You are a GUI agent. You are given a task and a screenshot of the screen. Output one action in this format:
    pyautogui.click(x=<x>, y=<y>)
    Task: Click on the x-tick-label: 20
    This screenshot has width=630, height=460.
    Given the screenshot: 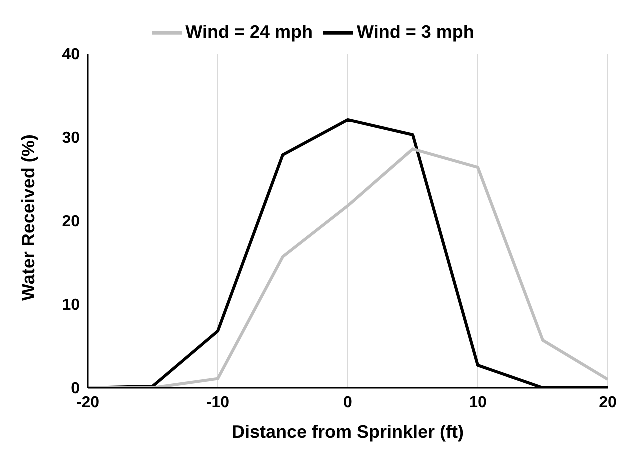 What is the action you would take?
    pyautogui.click(x=608, y=403)
    